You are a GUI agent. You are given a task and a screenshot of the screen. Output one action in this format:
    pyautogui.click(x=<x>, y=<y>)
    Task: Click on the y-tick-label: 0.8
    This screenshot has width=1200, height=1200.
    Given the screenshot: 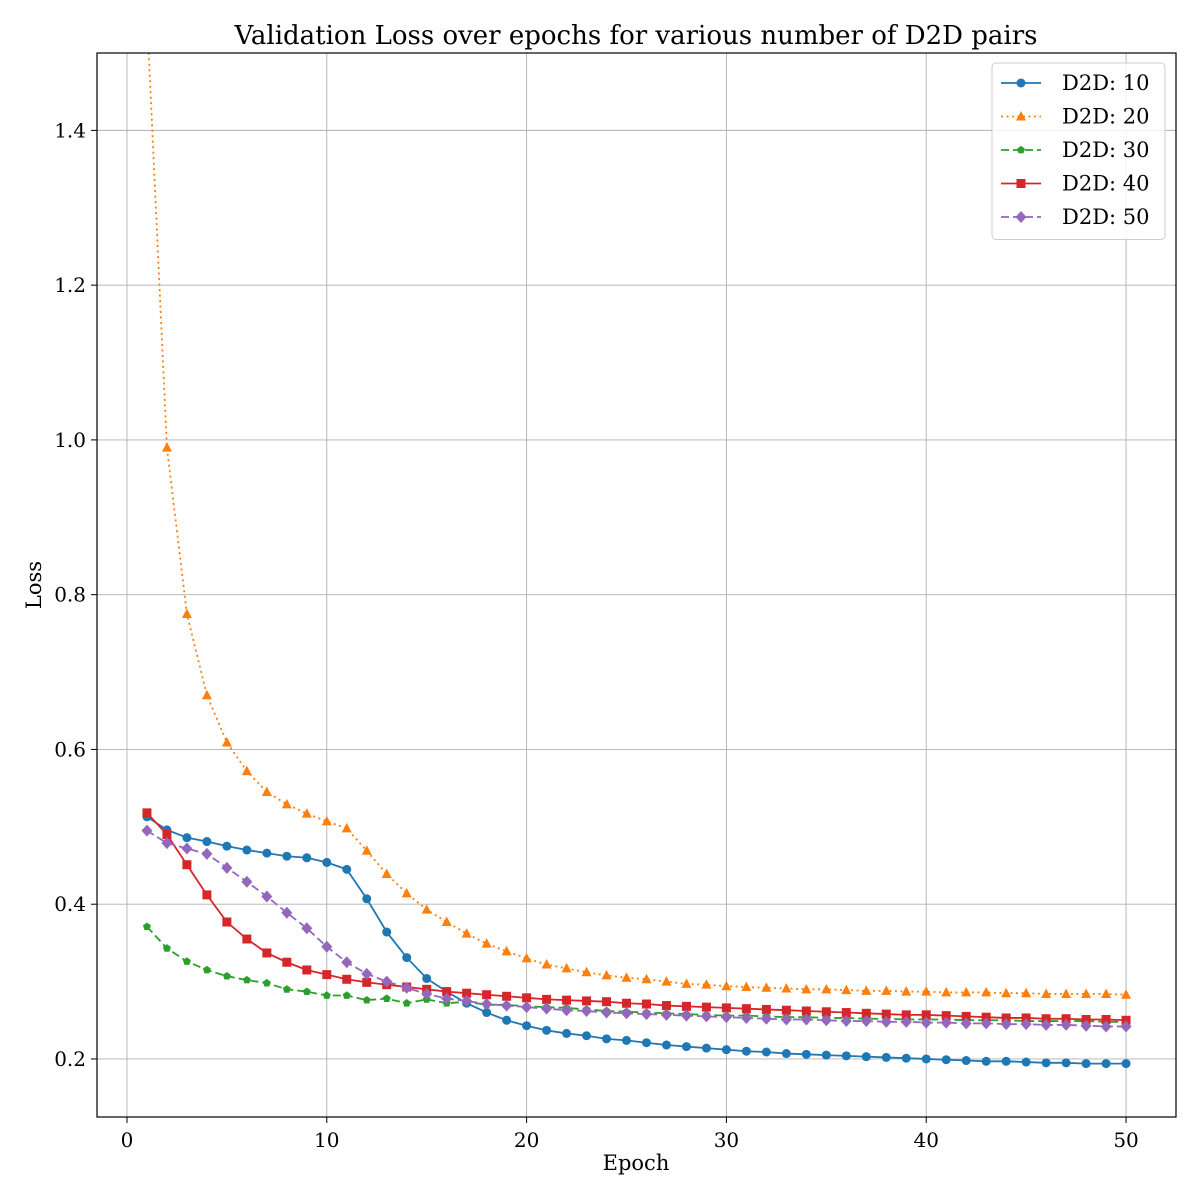 What is the action you would take?
    pyautogui.click(x=70, y=595)
    